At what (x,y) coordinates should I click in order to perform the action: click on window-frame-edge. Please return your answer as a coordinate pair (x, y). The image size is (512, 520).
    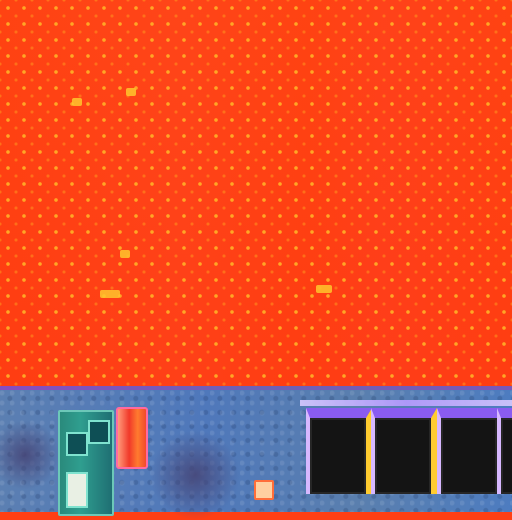
    Looking at the image, I should click on (406, 403).